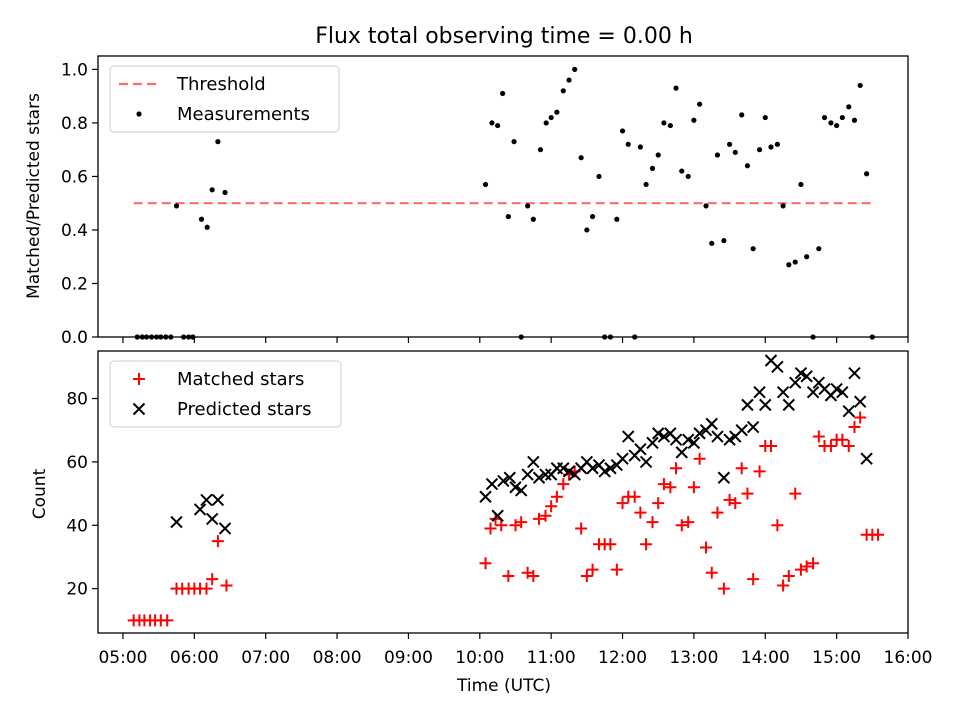 Image resolution: width=960 pixels, height=720 pixels. Describe the element at coordinates (139, 409) in the screenshot. I see `predicted-legend-swatch` at that location.